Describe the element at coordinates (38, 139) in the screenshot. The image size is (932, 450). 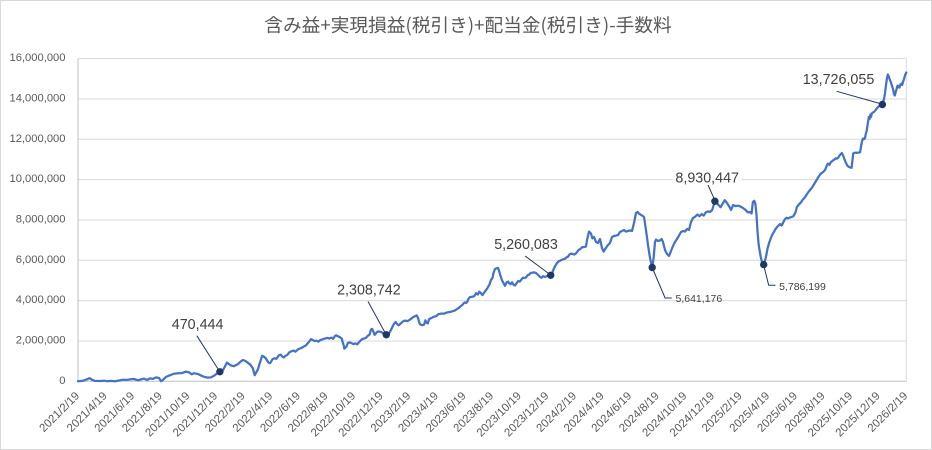
I see `svg-text: 12,000,000` at that location.